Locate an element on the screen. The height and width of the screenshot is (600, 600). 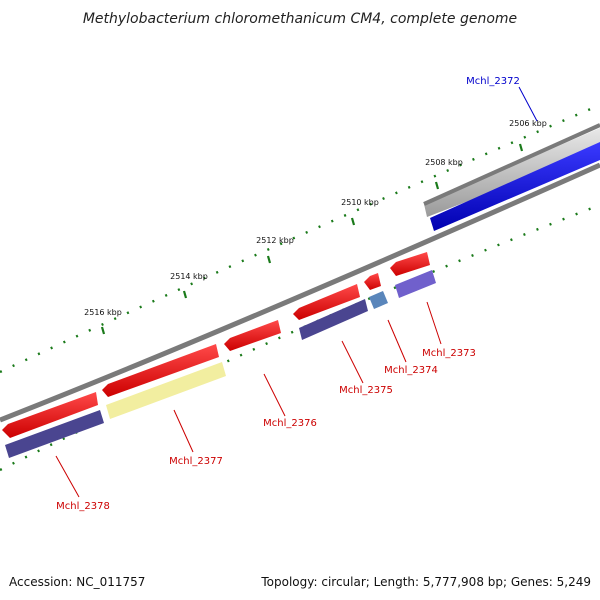
tick-label-2508: 2508 kbp is located at coordinates (444, 162).